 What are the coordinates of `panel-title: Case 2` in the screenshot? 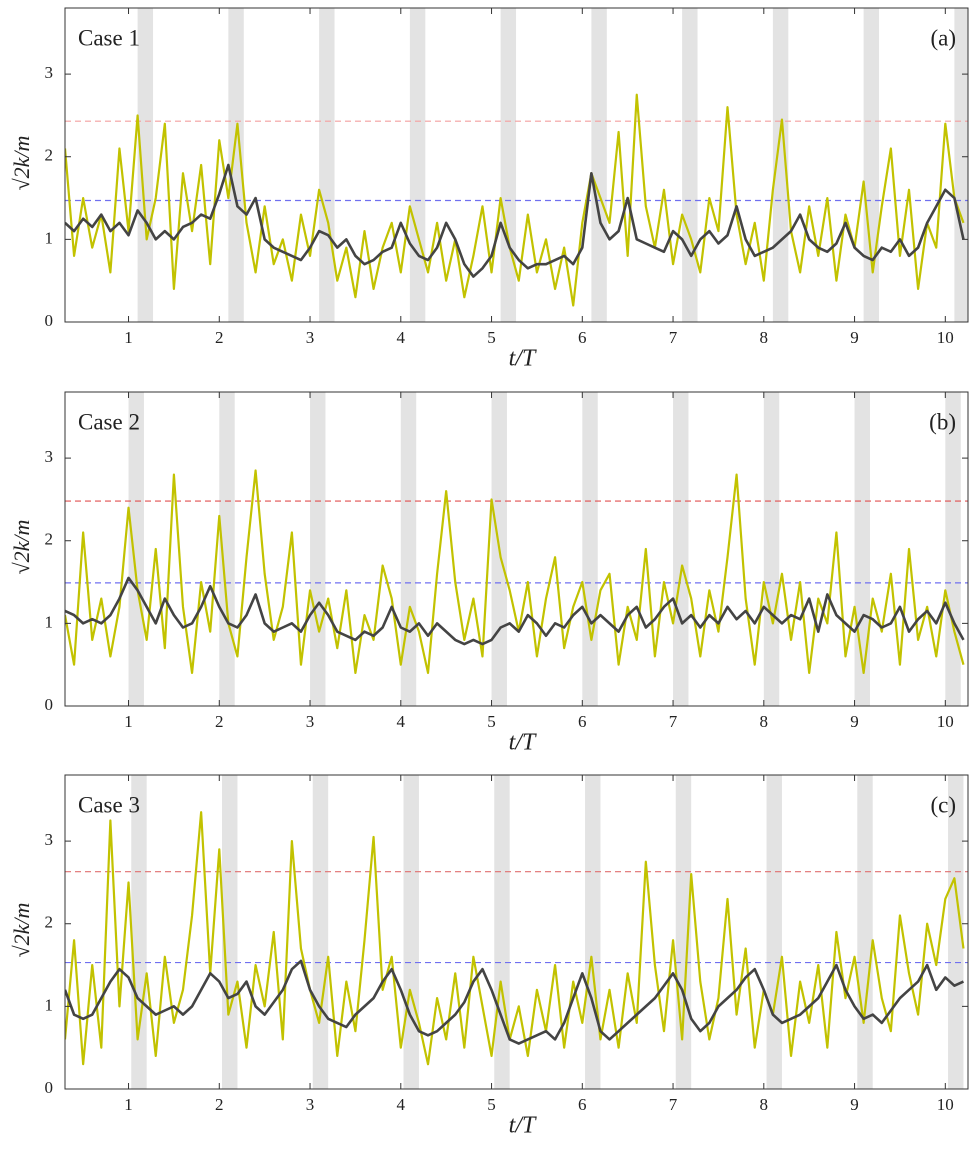 It's located at (109, 421).